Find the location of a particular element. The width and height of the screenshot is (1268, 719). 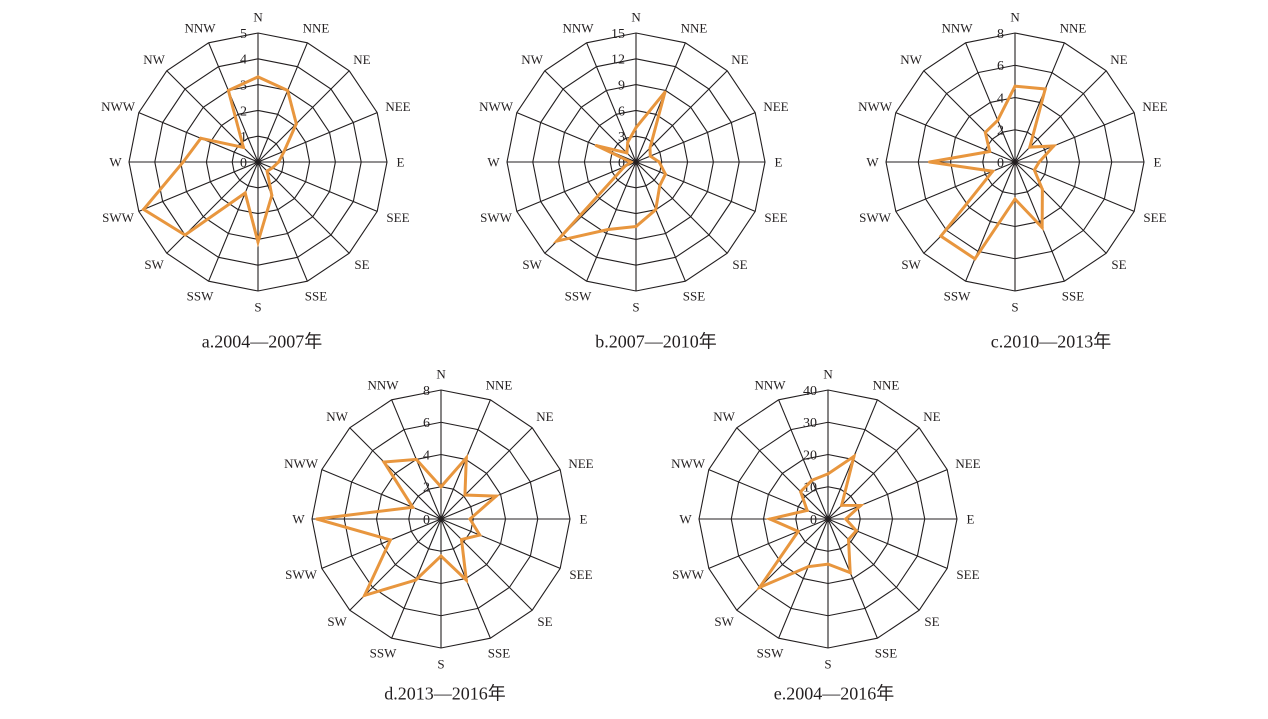

radial-tick-label: 6 is located at coordinates (621, 111).